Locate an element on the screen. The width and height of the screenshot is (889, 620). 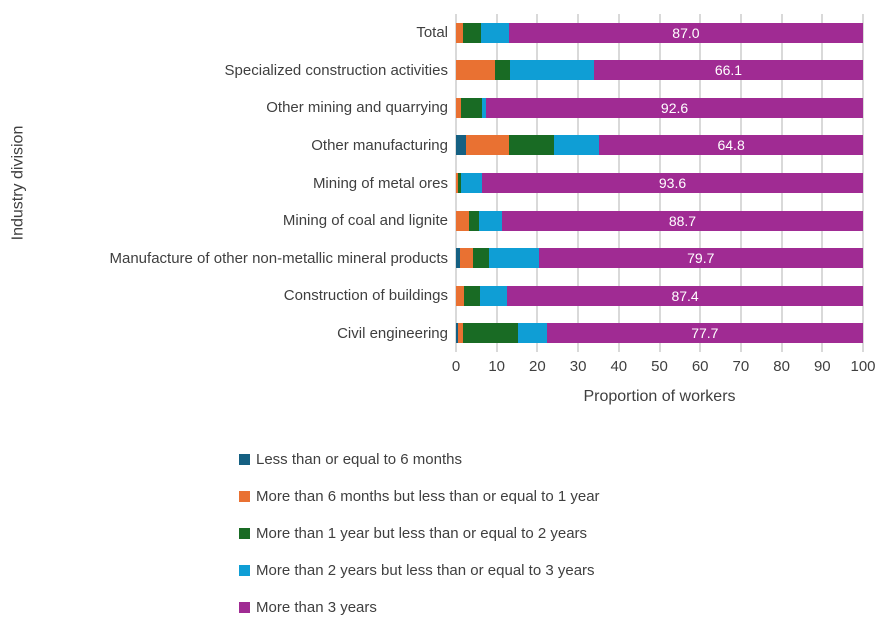
bar-row: 64.8 is located at coordinates (659, 146).